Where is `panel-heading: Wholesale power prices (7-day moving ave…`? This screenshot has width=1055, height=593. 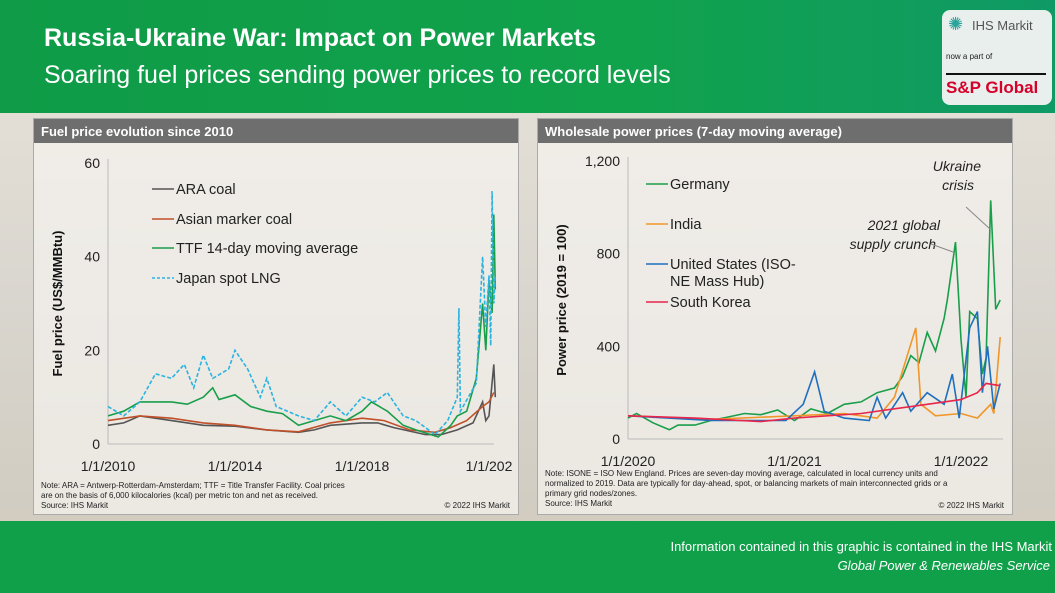 panel-heading: Wholesale power prices (7-day moving ave… is located at coordinates (775, 131).